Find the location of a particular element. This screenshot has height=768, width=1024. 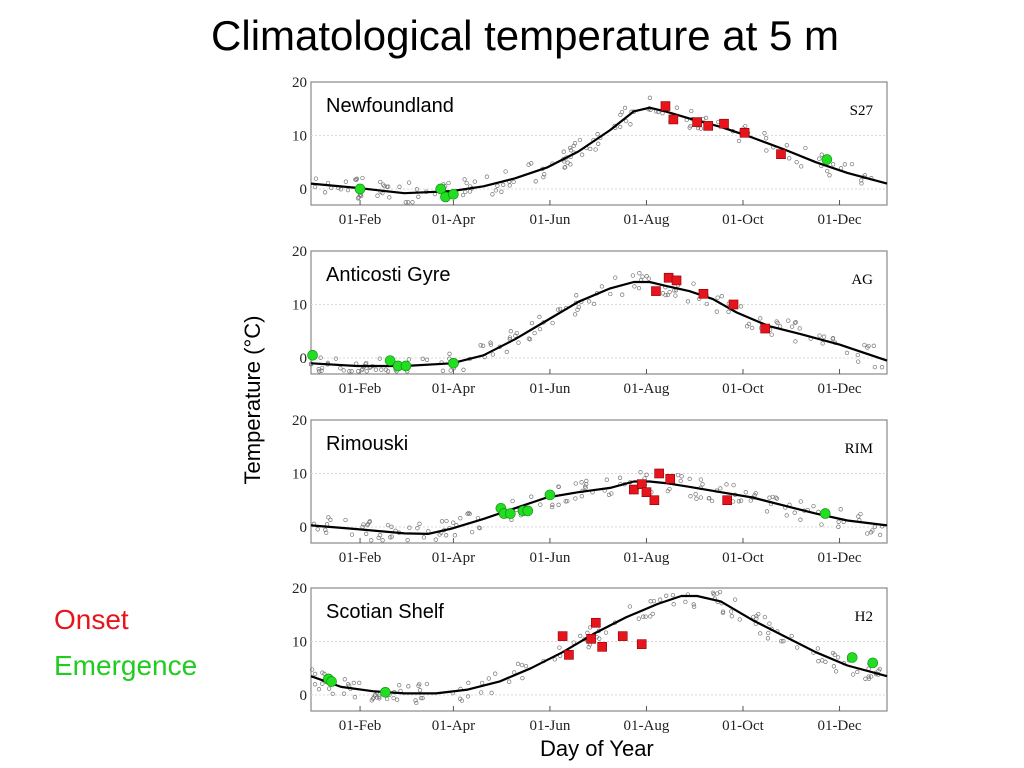

panel-frame is located at coordinates (599, 312).